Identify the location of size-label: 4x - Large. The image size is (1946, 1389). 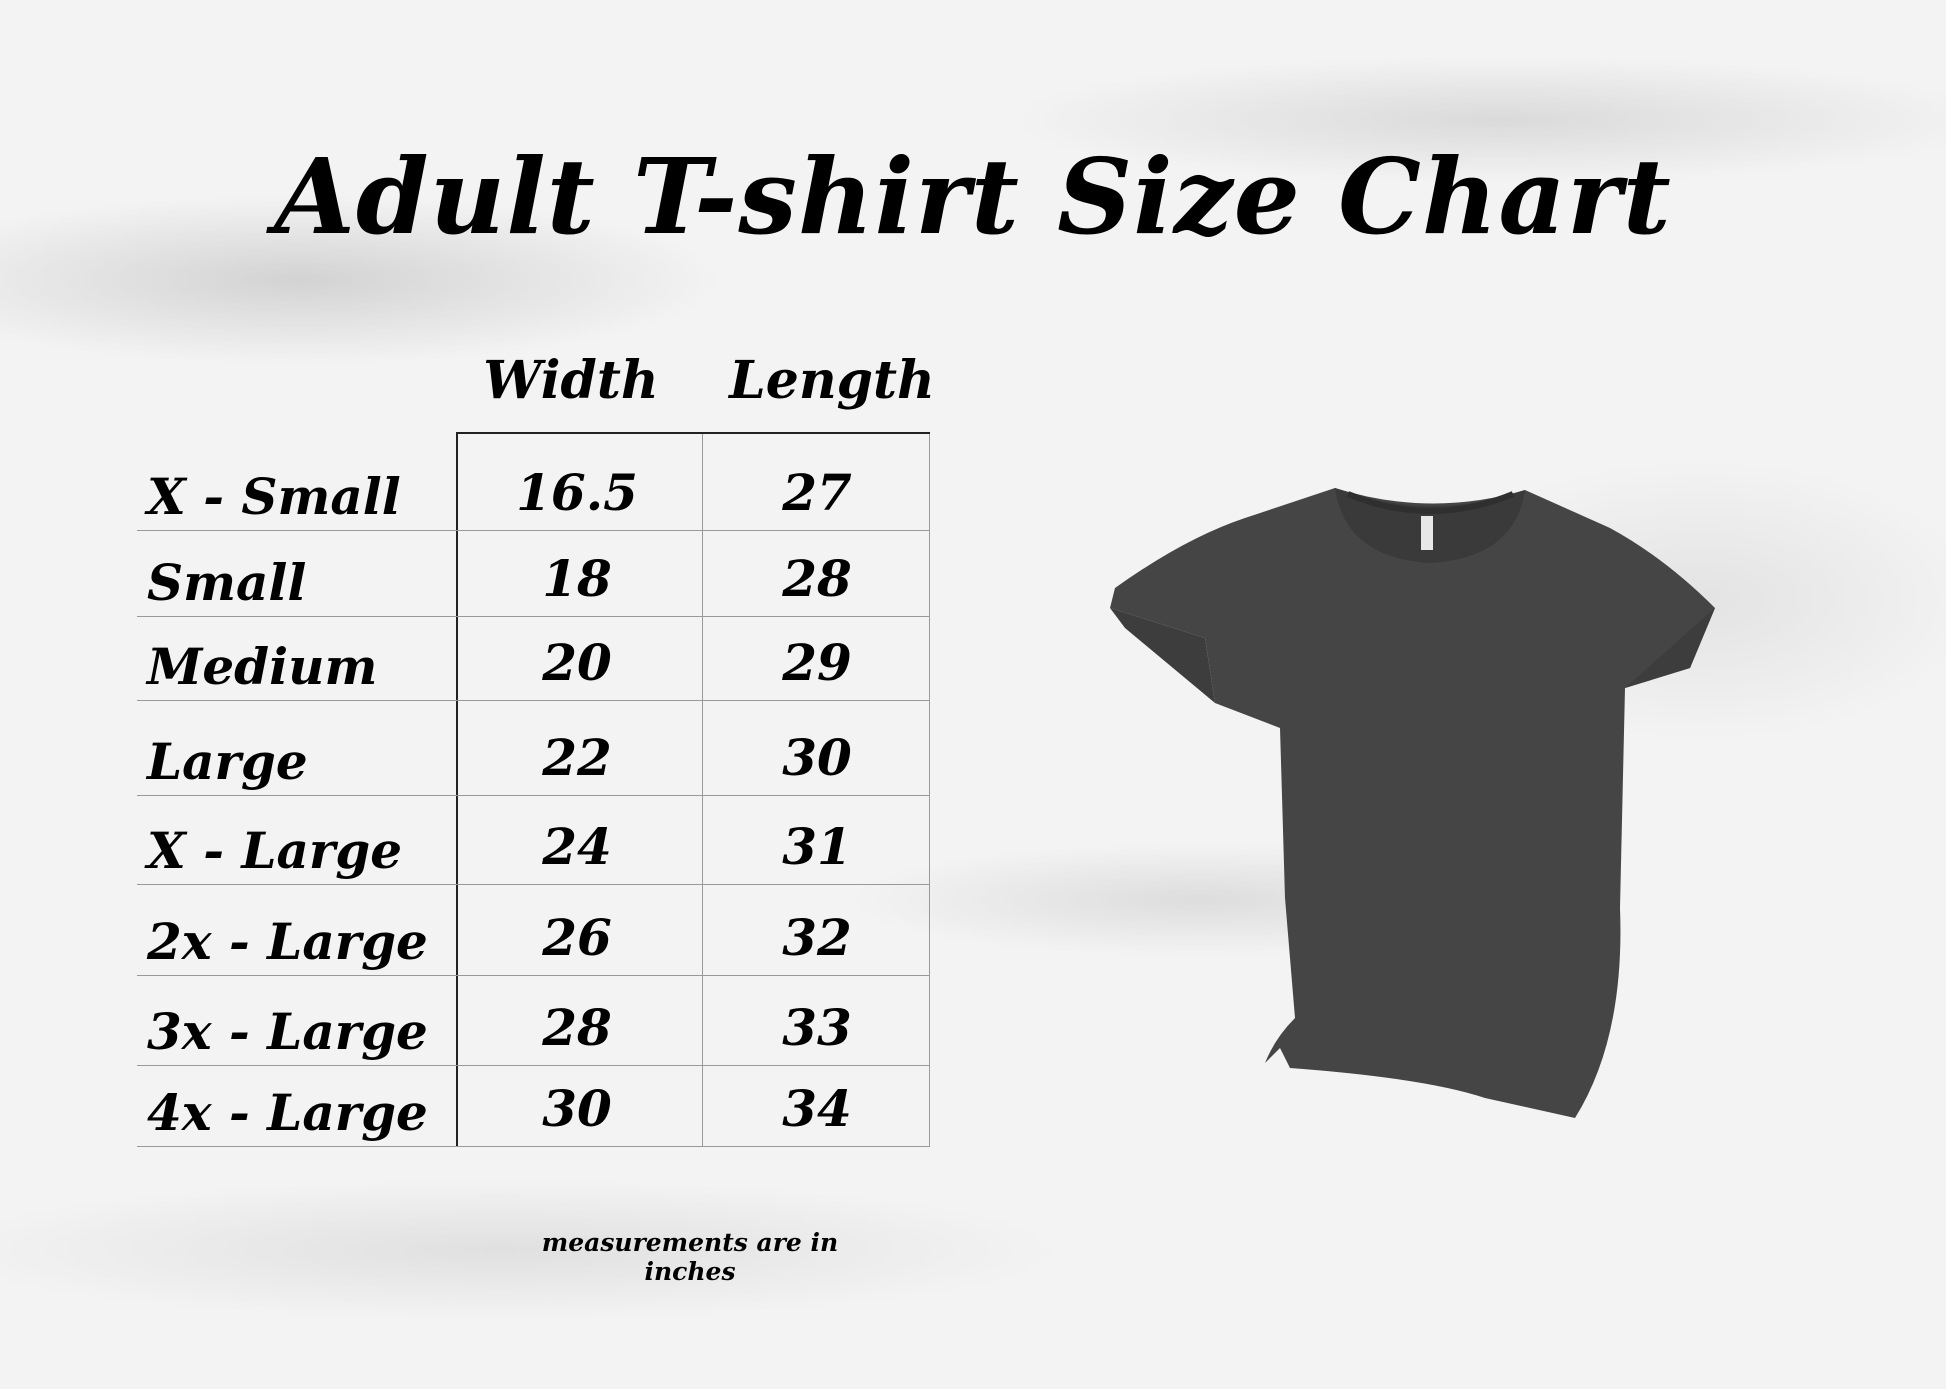
(287, 1112).